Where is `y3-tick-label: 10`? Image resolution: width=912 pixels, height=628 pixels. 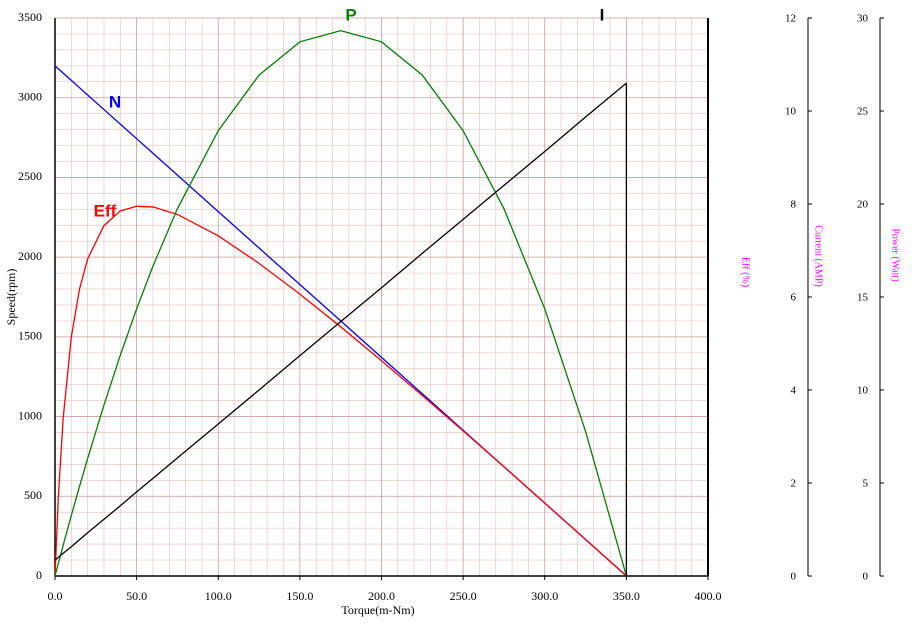
y3-tick-label: 10 is located at coordinates (863, 391).